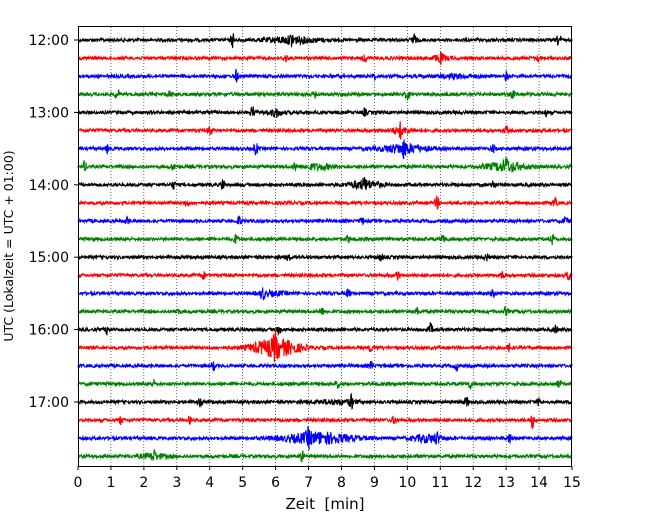  Describe the element at coordinates (341, 483) in the screenshot. I see `x-tick-label: 8` at that location.